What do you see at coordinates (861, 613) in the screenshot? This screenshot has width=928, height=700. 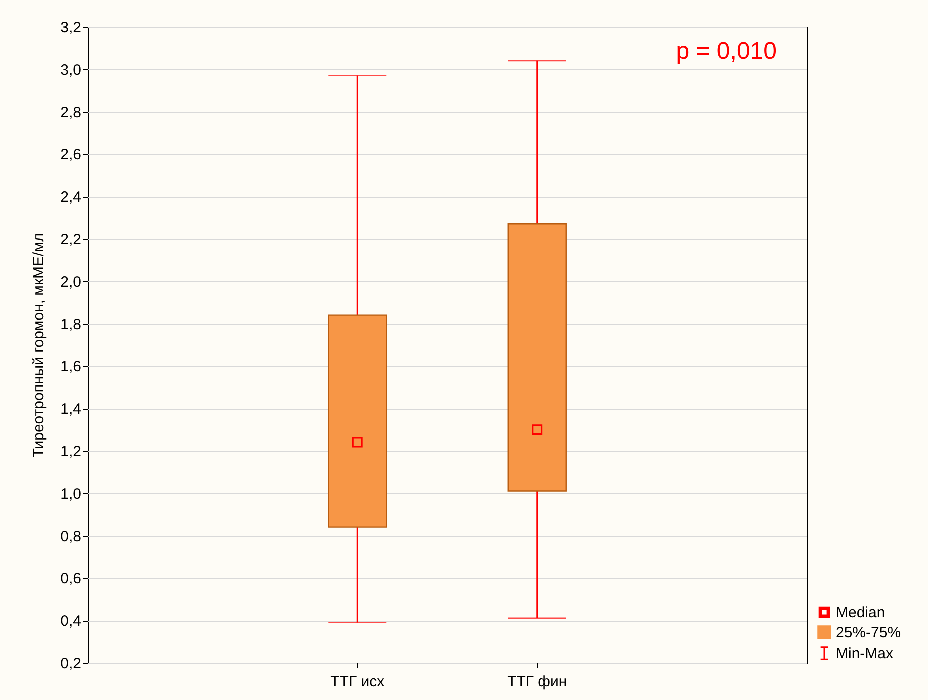 I see `text: Median` at bounding box center [861, 613].